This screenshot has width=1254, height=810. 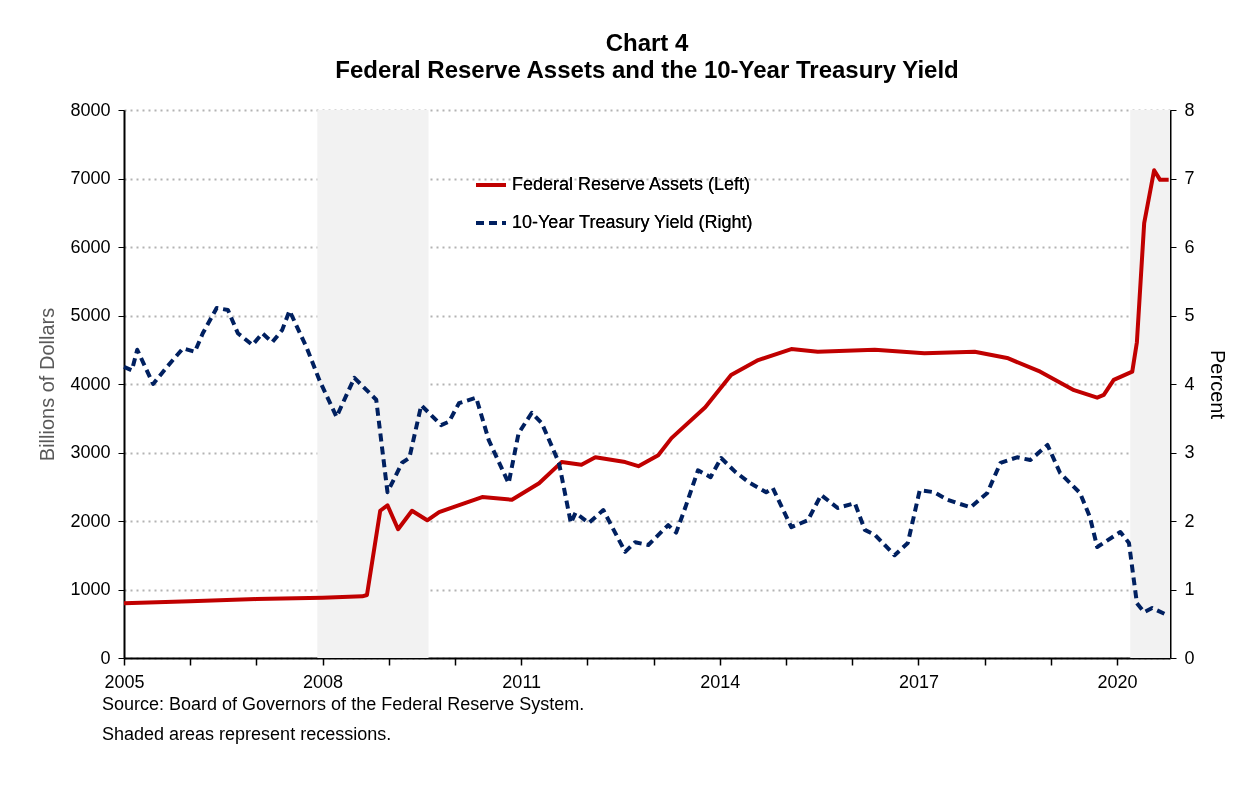 What do you see at coordinates (1189, 657) in the screenshot?
I see `y2-tick-label: 0` at bounding box center [1189, 657].